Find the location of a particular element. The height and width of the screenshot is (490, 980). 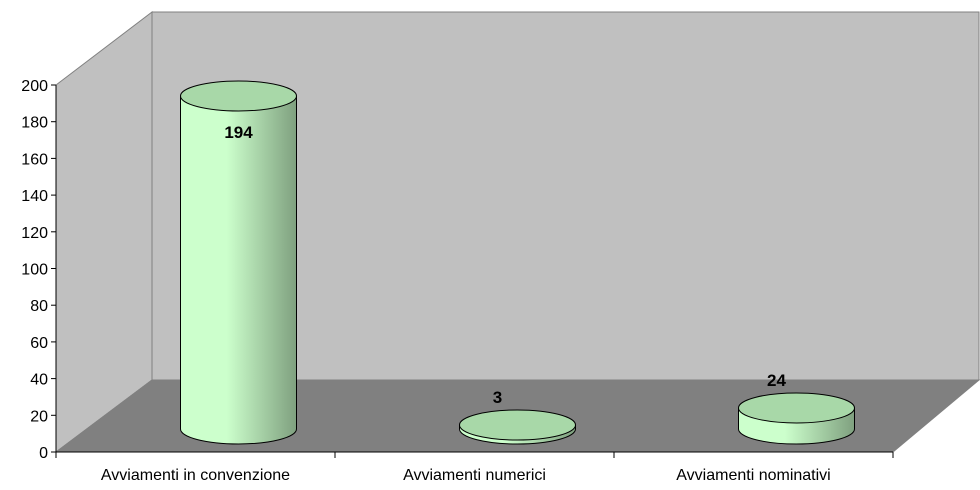

y-tick-label: 140 is located at coordinates (34, 196).